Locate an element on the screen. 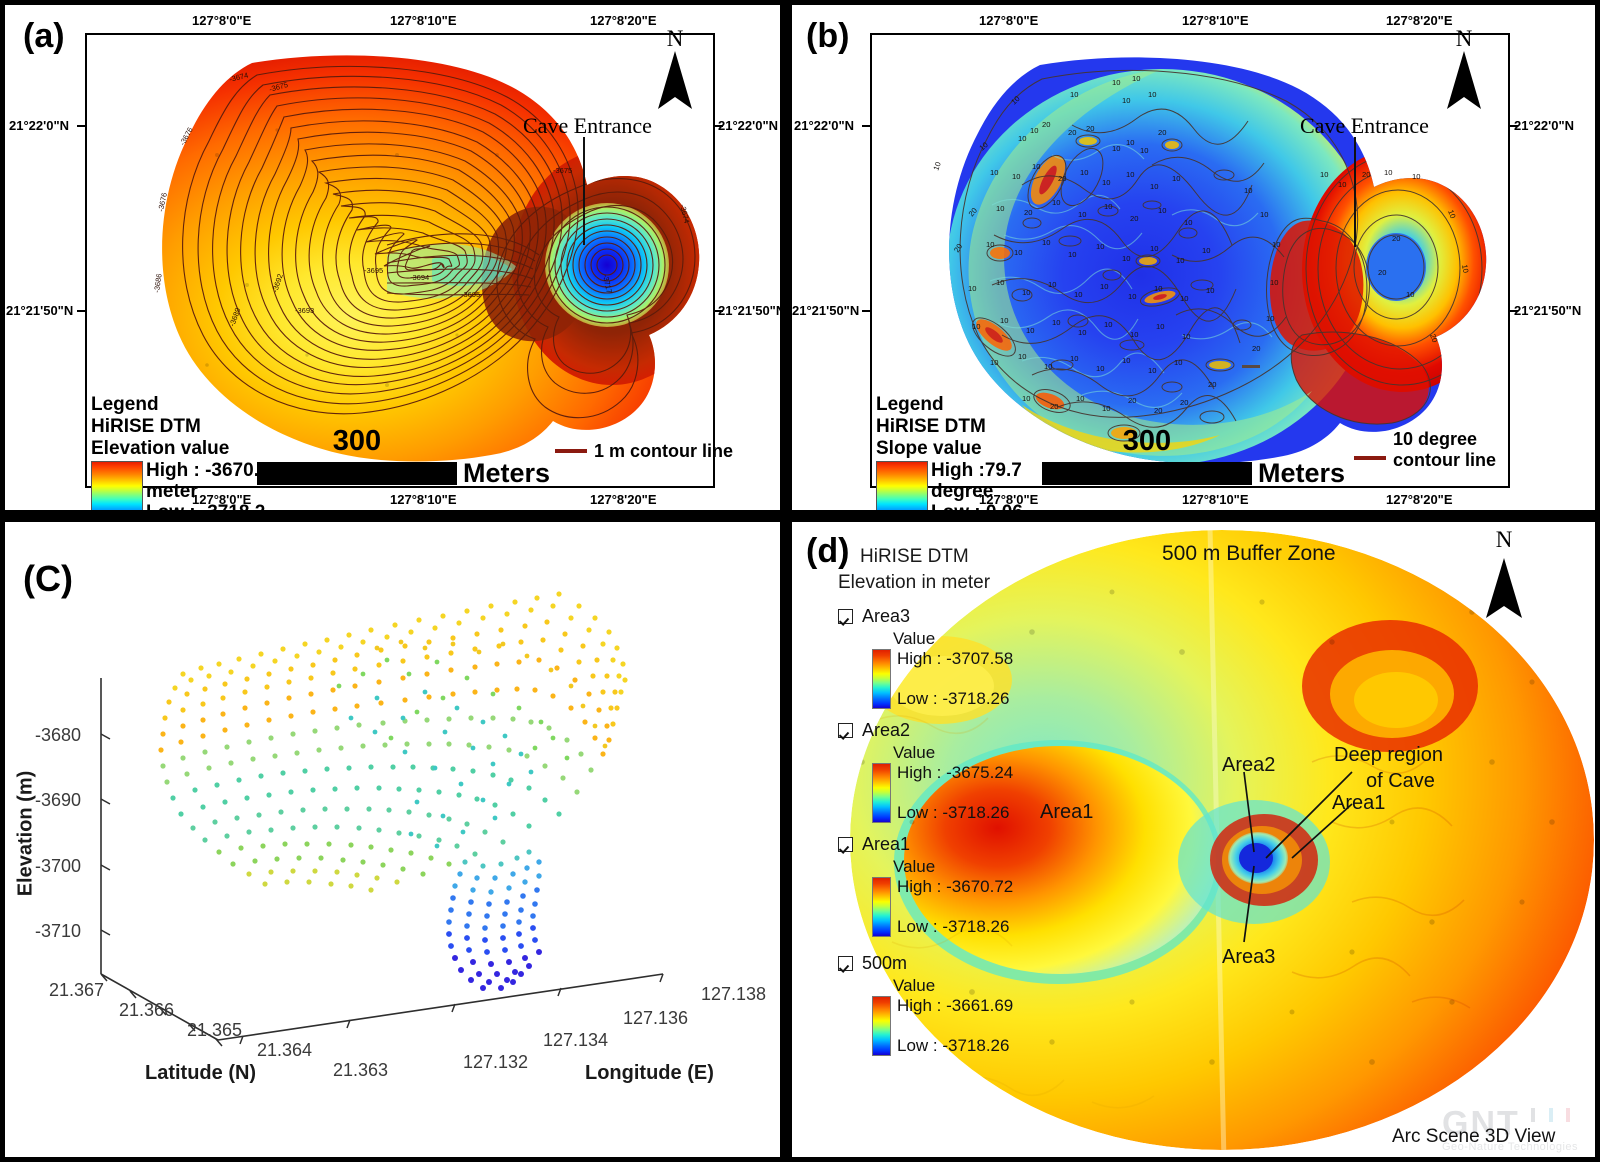  layer-value-block: Value High : -3661.69 Low : -3718.26 is located at coordinates (942, 1016).